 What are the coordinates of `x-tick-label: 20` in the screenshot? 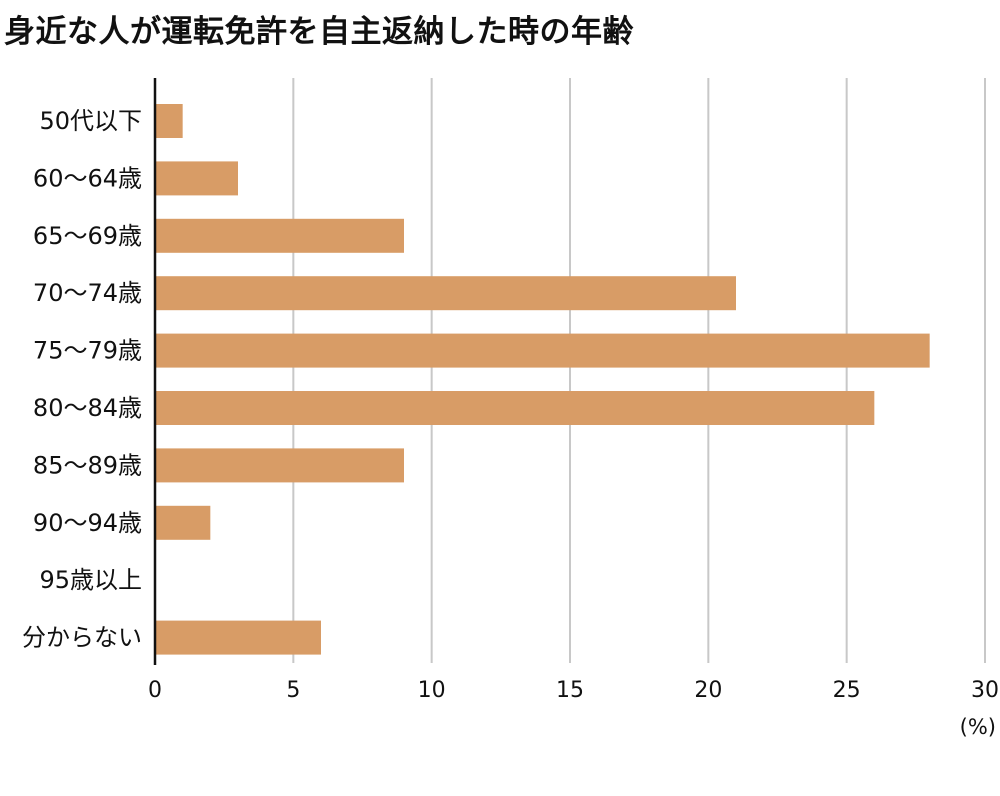 It's located at (708, 690).